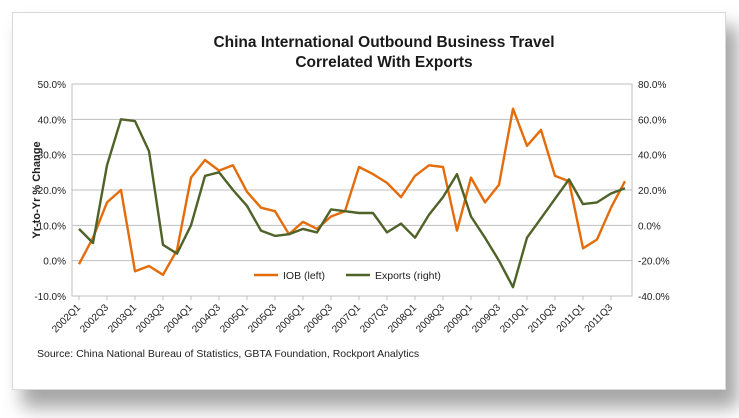 The image size is (739, 418). Describe the element at coordinates (234, 318) in the screenshot. I see `x-tick-label: 2005Q1` at that location.